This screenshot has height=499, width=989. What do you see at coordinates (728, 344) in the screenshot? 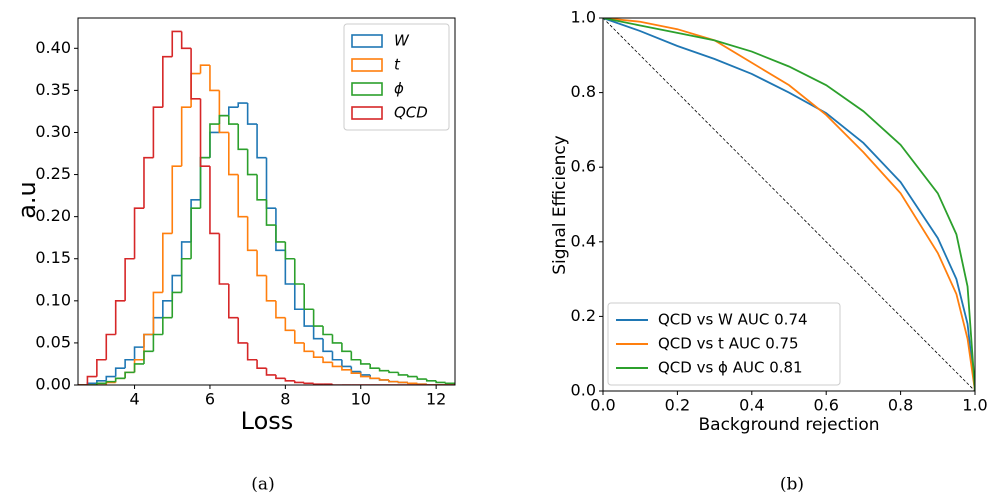
I see `legend-label: QCD vs t AUC 0.75` at bounding box center [728, 344].